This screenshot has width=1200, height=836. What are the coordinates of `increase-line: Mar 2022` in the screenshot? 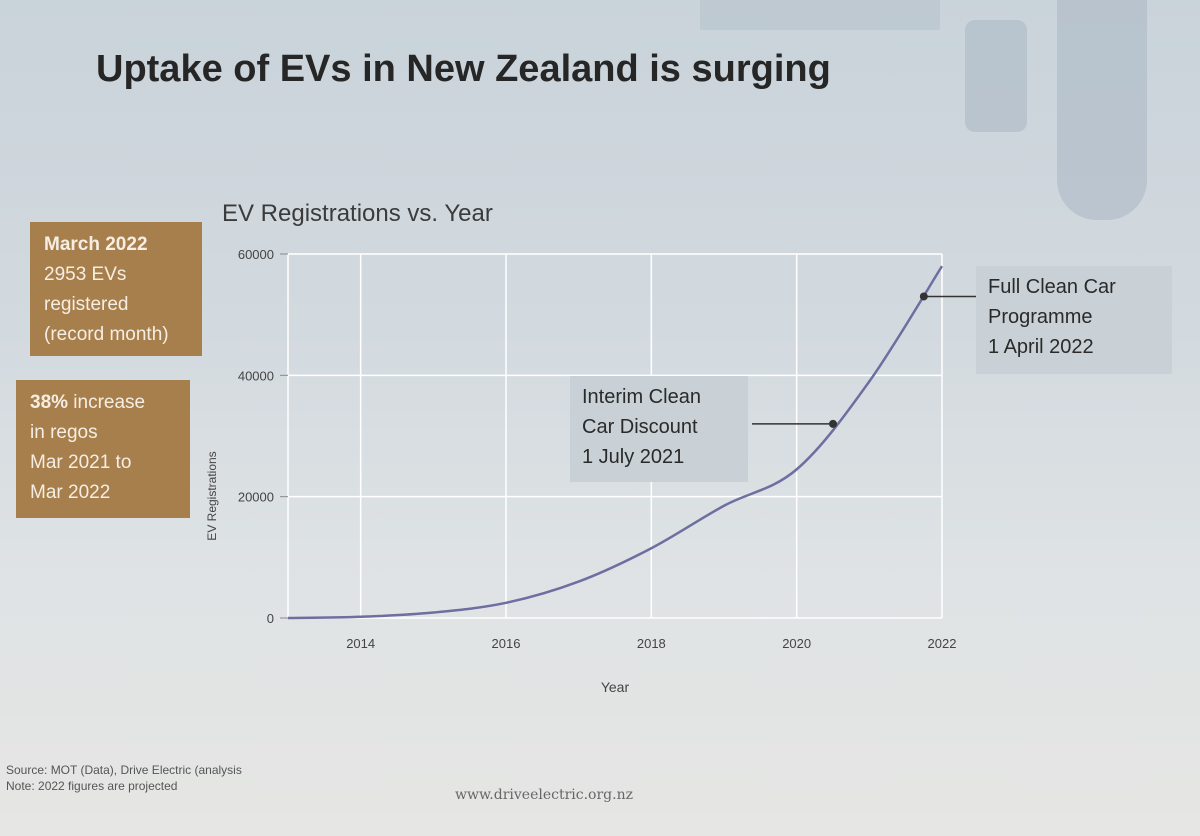 It's located at (70, 492).